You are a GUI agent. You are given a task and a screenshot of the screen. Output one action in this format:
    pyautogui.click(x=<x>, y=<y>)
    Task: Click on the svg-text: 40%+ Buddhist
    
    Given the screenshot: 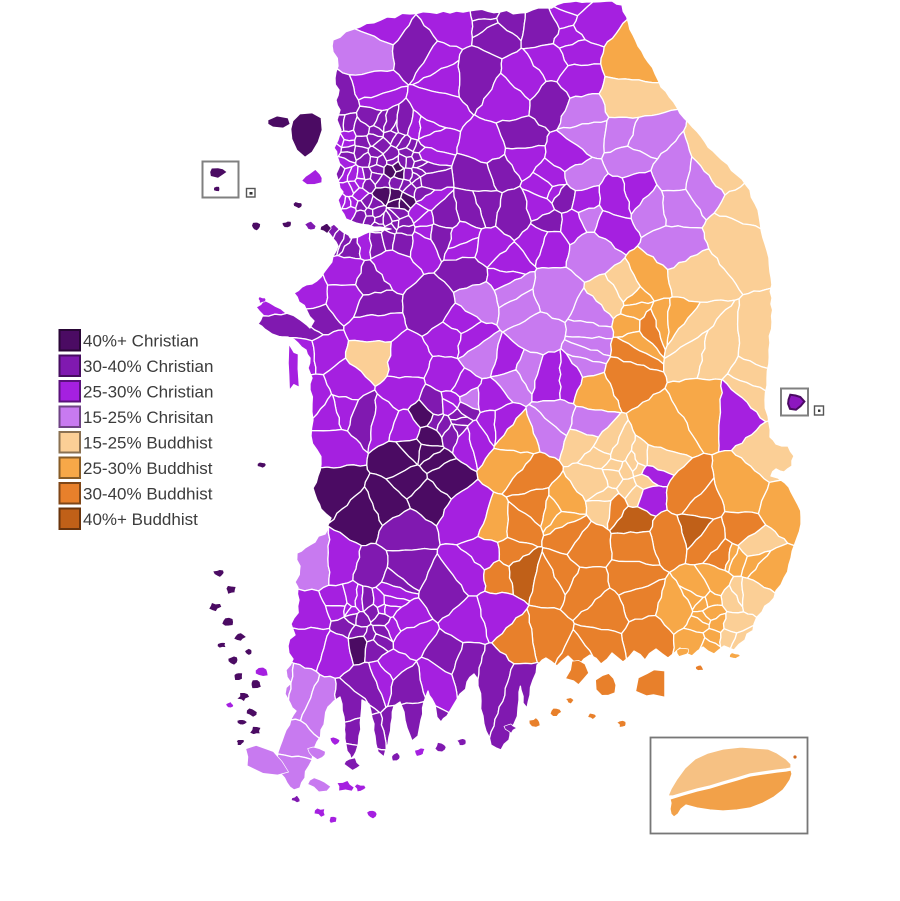 What is the action you would take?
    pyautogui.click(x=140, y=519)
    